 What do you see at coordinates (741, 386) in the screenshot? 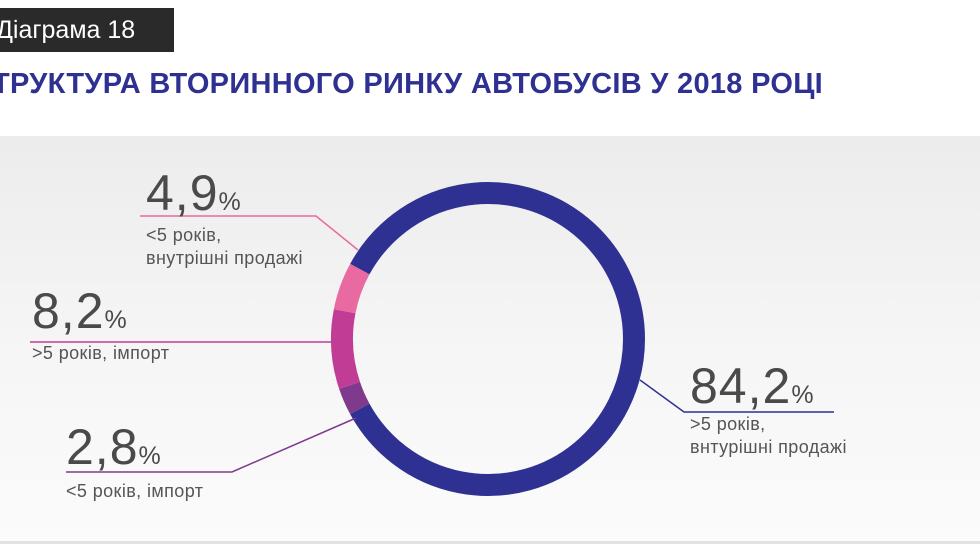
I see `slice-0-value: 84,2` at bounding box center [741, 386].